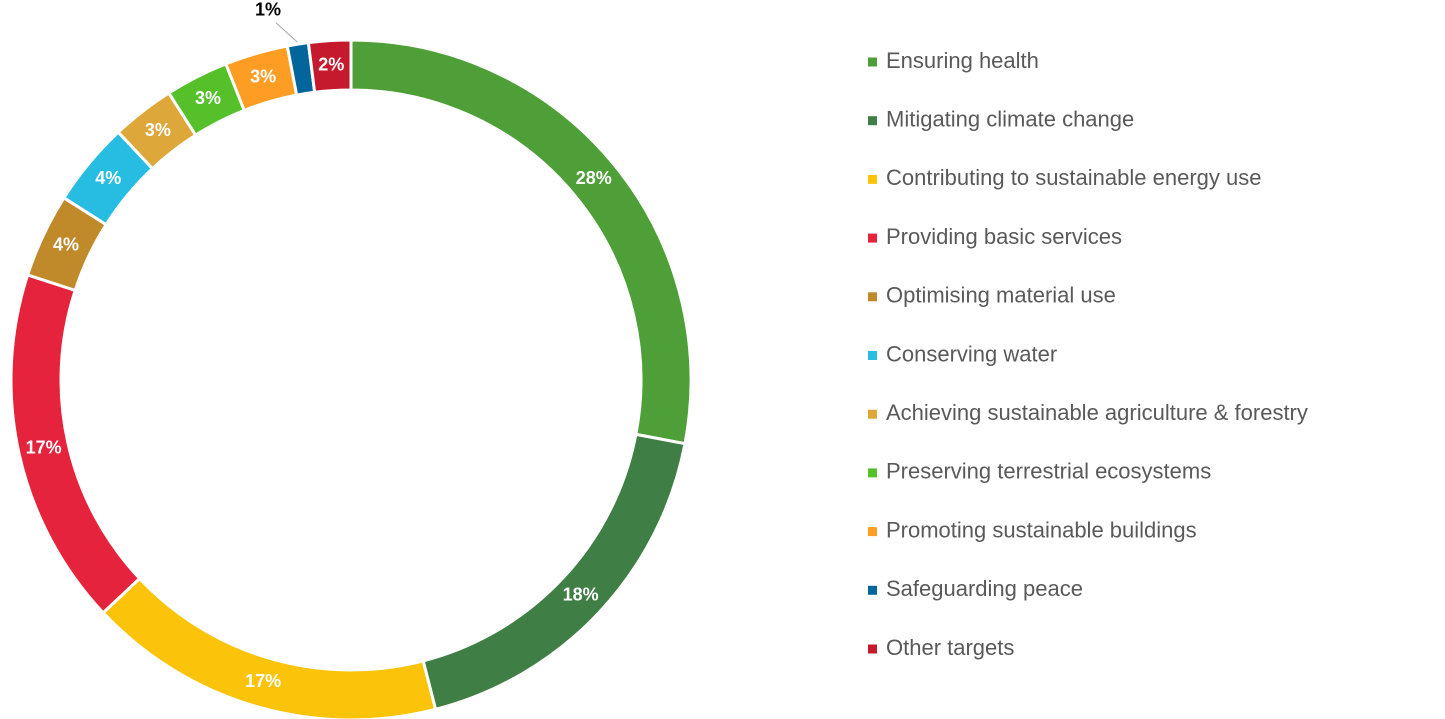 This screenshot has height=719, width=1445. I want to click on legend-label: Mitigating climate change, so click(1010, 119).